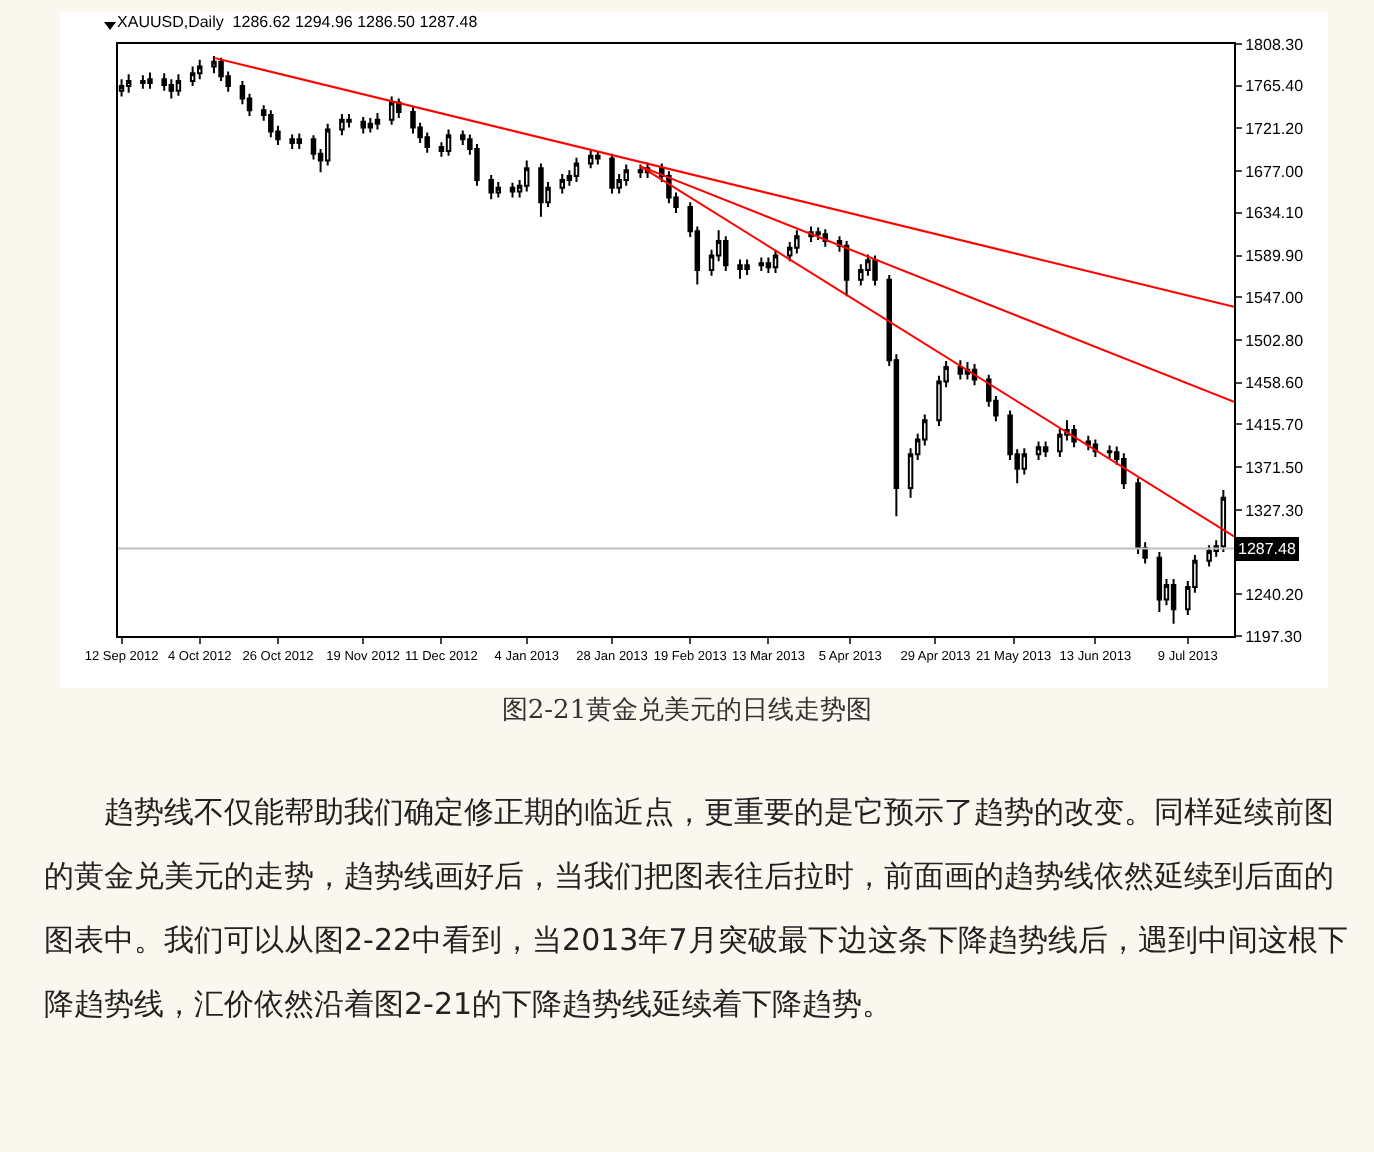 The height and width of the screenshot is (1152, 1374). Describe the element at coordinates (298, 21) in the screenshot. I see `chart-title: XAUUSD,Daily 1286.62 1294.96 1286.50 1287.48` at that location.